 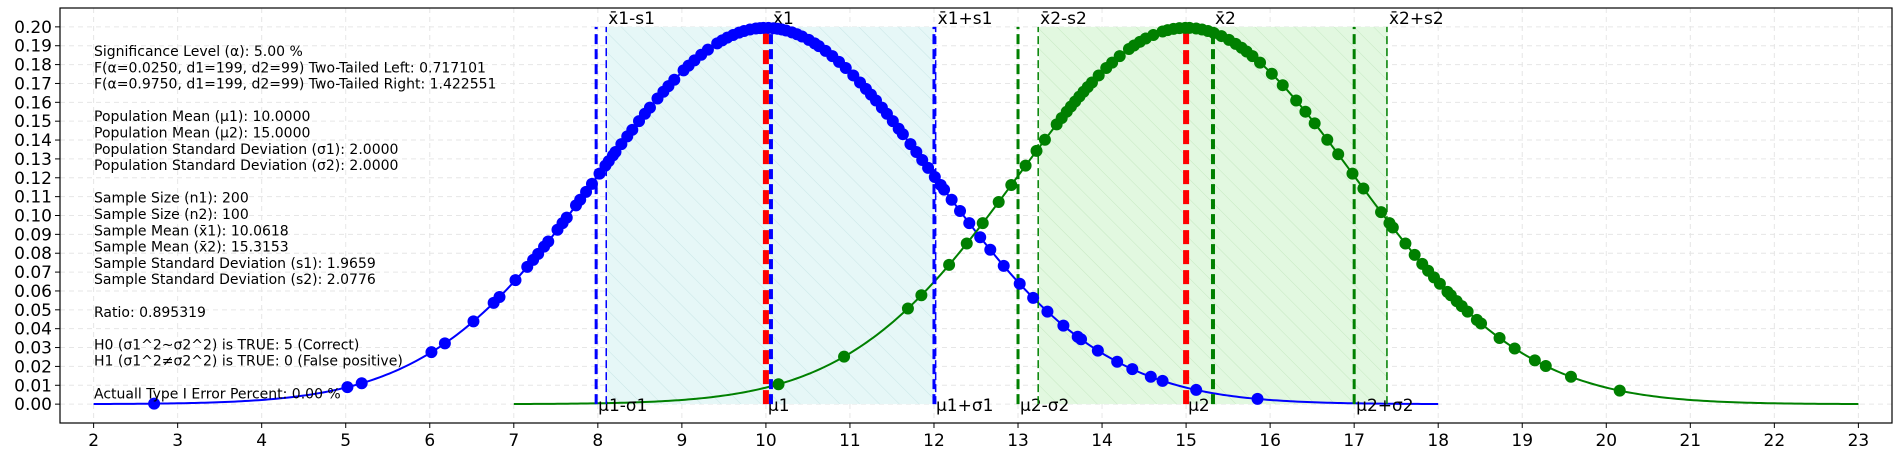 What do you see at coordinates (33, 141) in the screenshot?
I see `y-tick-label: 0.14` at bounding box center [33, 141].